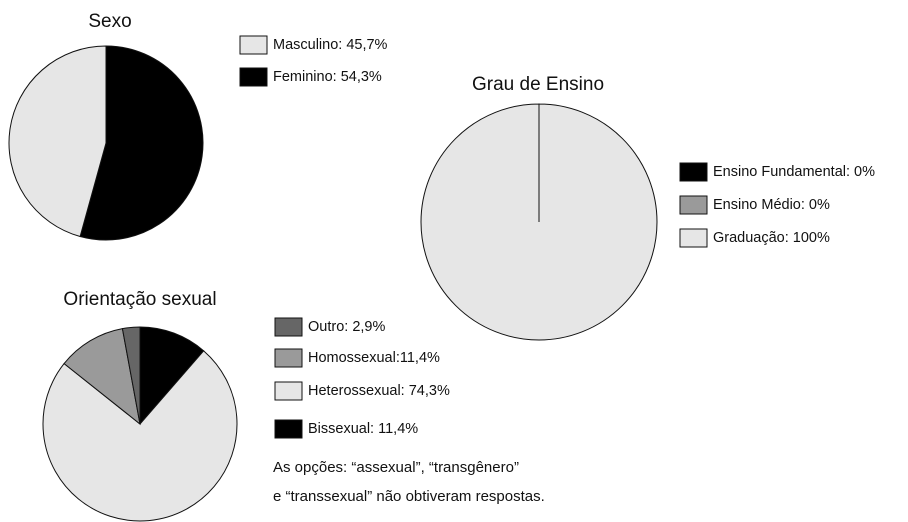 The height and width of the screenshot is (522, 908). What do you see at coordinates (409, 496) in the screenshot?
I see `annotation: e “transsexual” não obtiveram respostas.` at bounding box center [409, 496].